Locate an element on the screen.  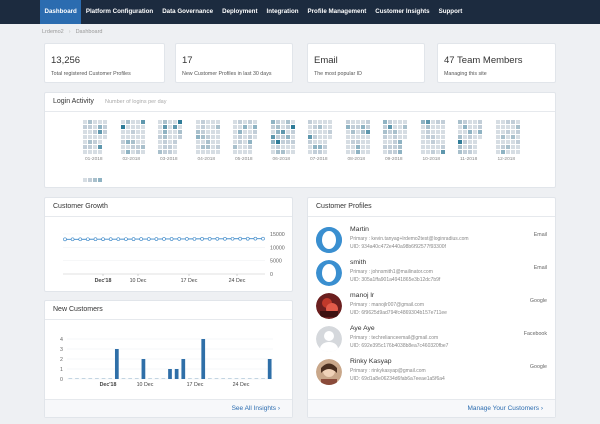
nav-profile-management: Profile Management is located at coordinates (337, 11).